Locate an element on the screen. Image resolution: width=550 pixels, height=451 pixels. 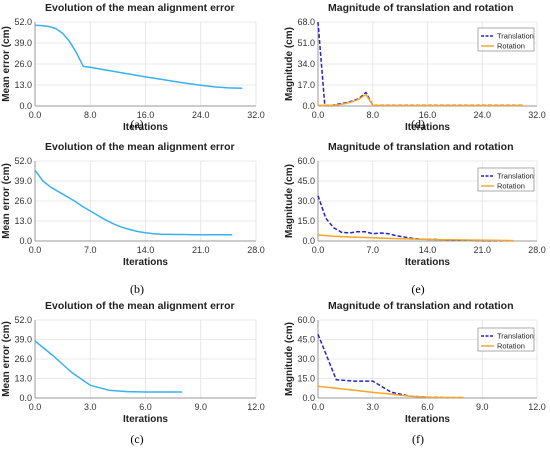
translation-series-line is located at coordinates (415, 218).